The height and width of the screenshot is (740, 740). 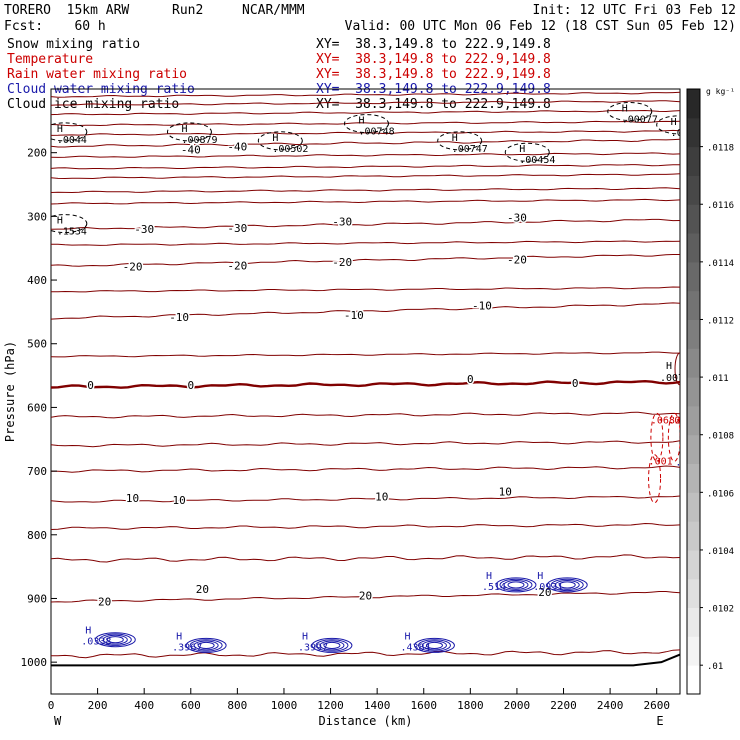 I want to click on colorbar-tick-label: .0112, so click(x=720, y=321).